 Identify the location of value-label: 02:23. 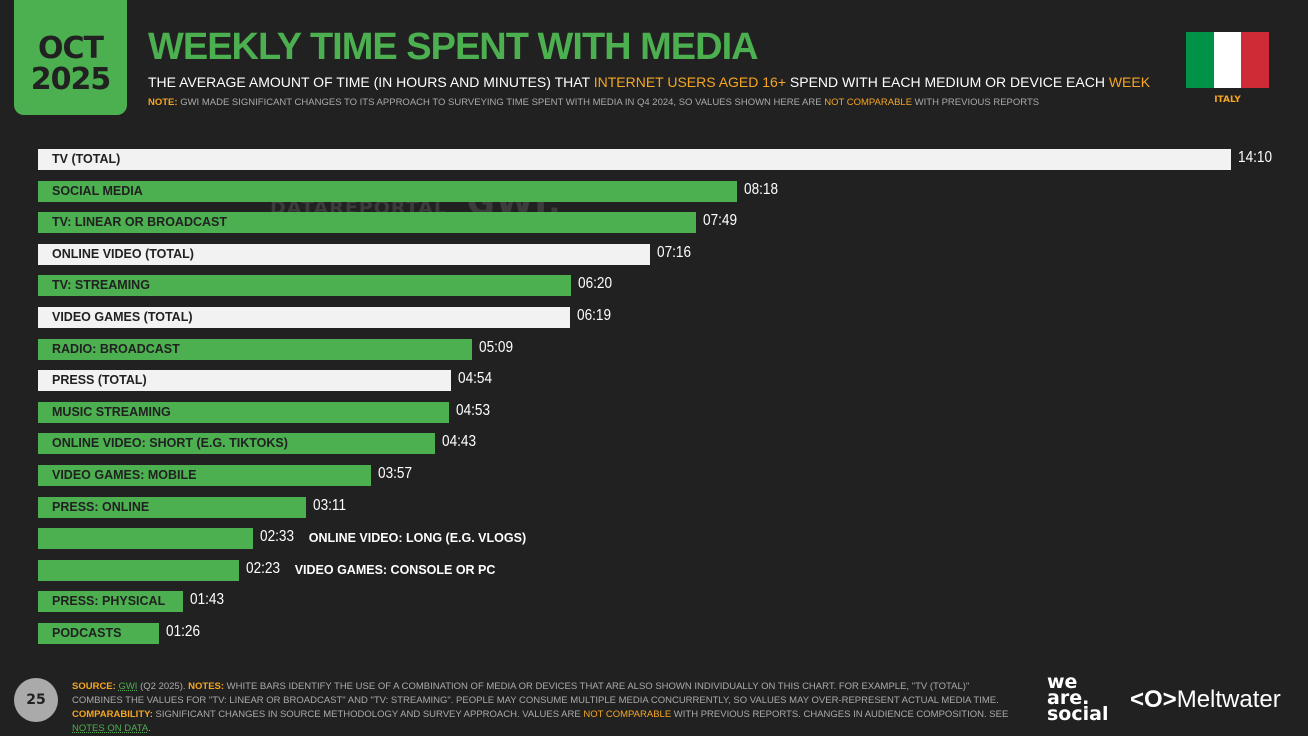
(262, 568).